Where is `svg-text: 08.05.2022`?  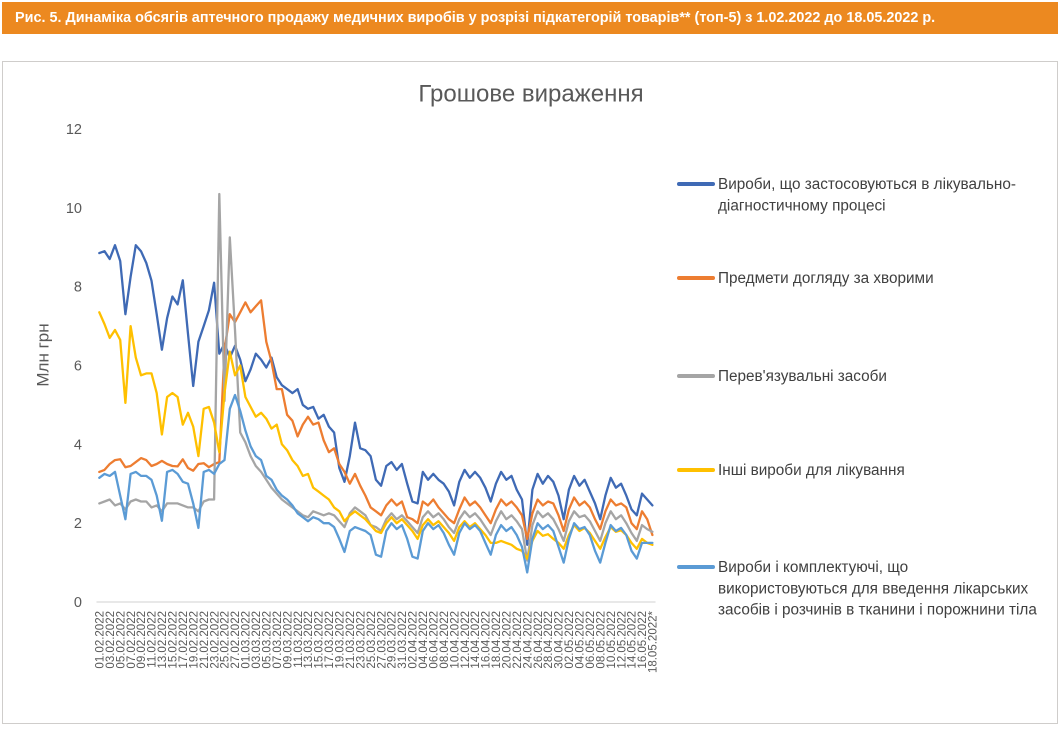 svg-text: 08.05.2022 is located at coordinates (601, 640).